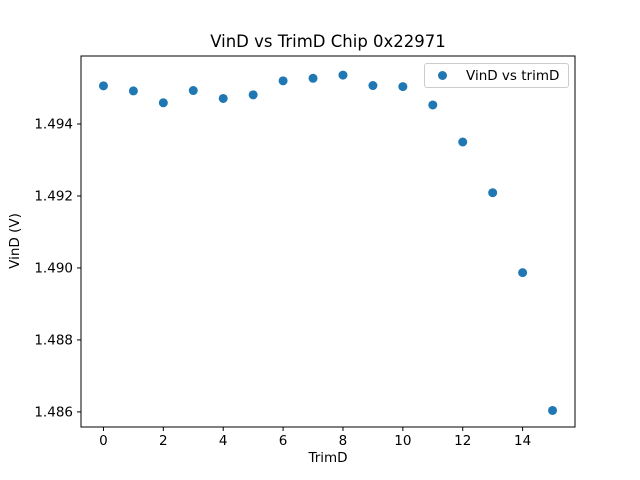 This screenshot has width=640, height=480. I want to click on x-tick-label: 6, so click(283, 441).